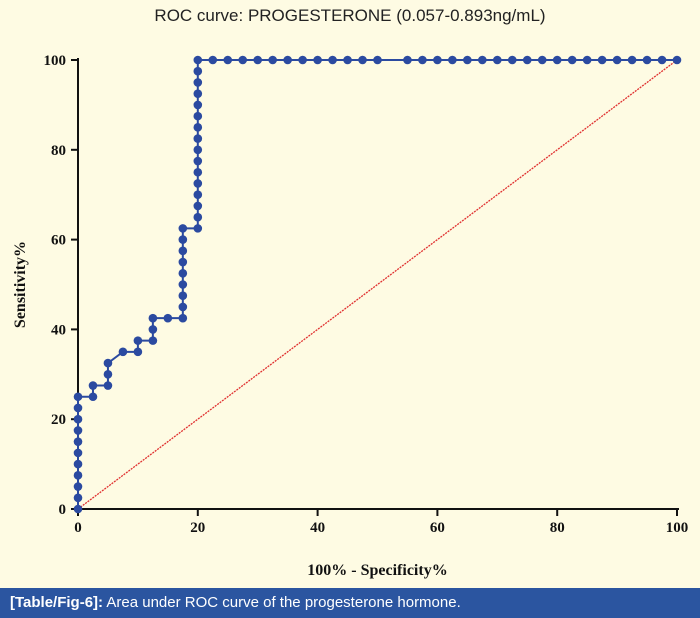 The height and width of the screenshot is (618, 700). I want to click on y-tick-label: 100, so click(55, 61).